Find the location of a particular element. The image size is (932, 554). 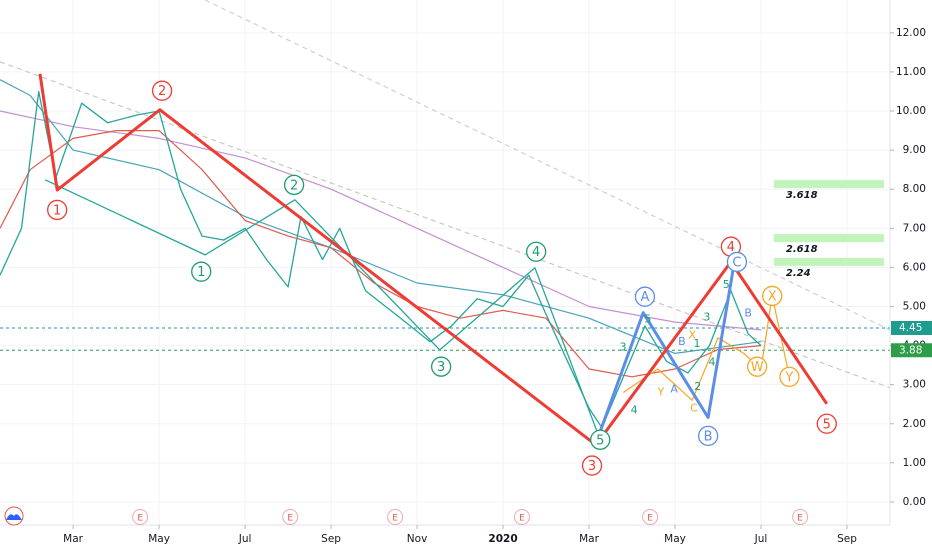

y-tick-label: 11.00 is located at coordinates (911, 72).